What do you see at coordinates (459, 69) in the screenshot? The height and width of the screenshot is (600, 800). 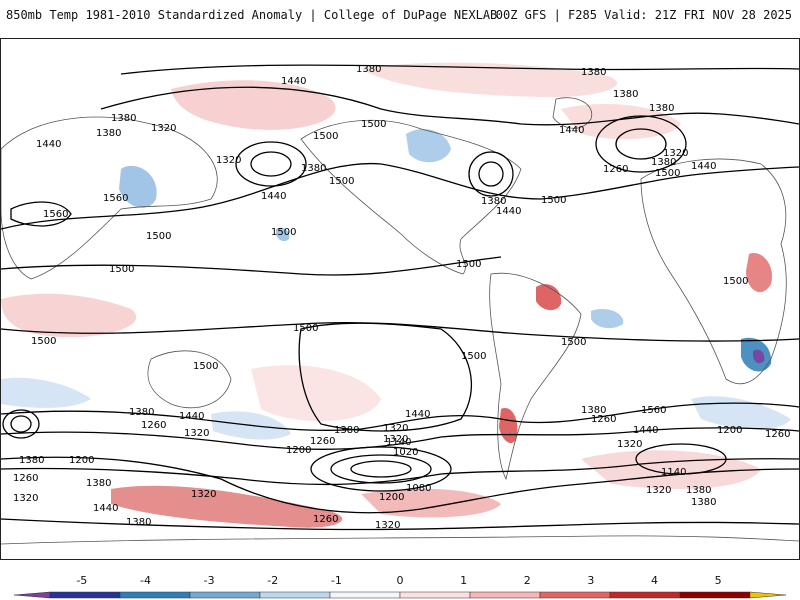 I see `contour-1380-north` at bounding box center [459, 69].